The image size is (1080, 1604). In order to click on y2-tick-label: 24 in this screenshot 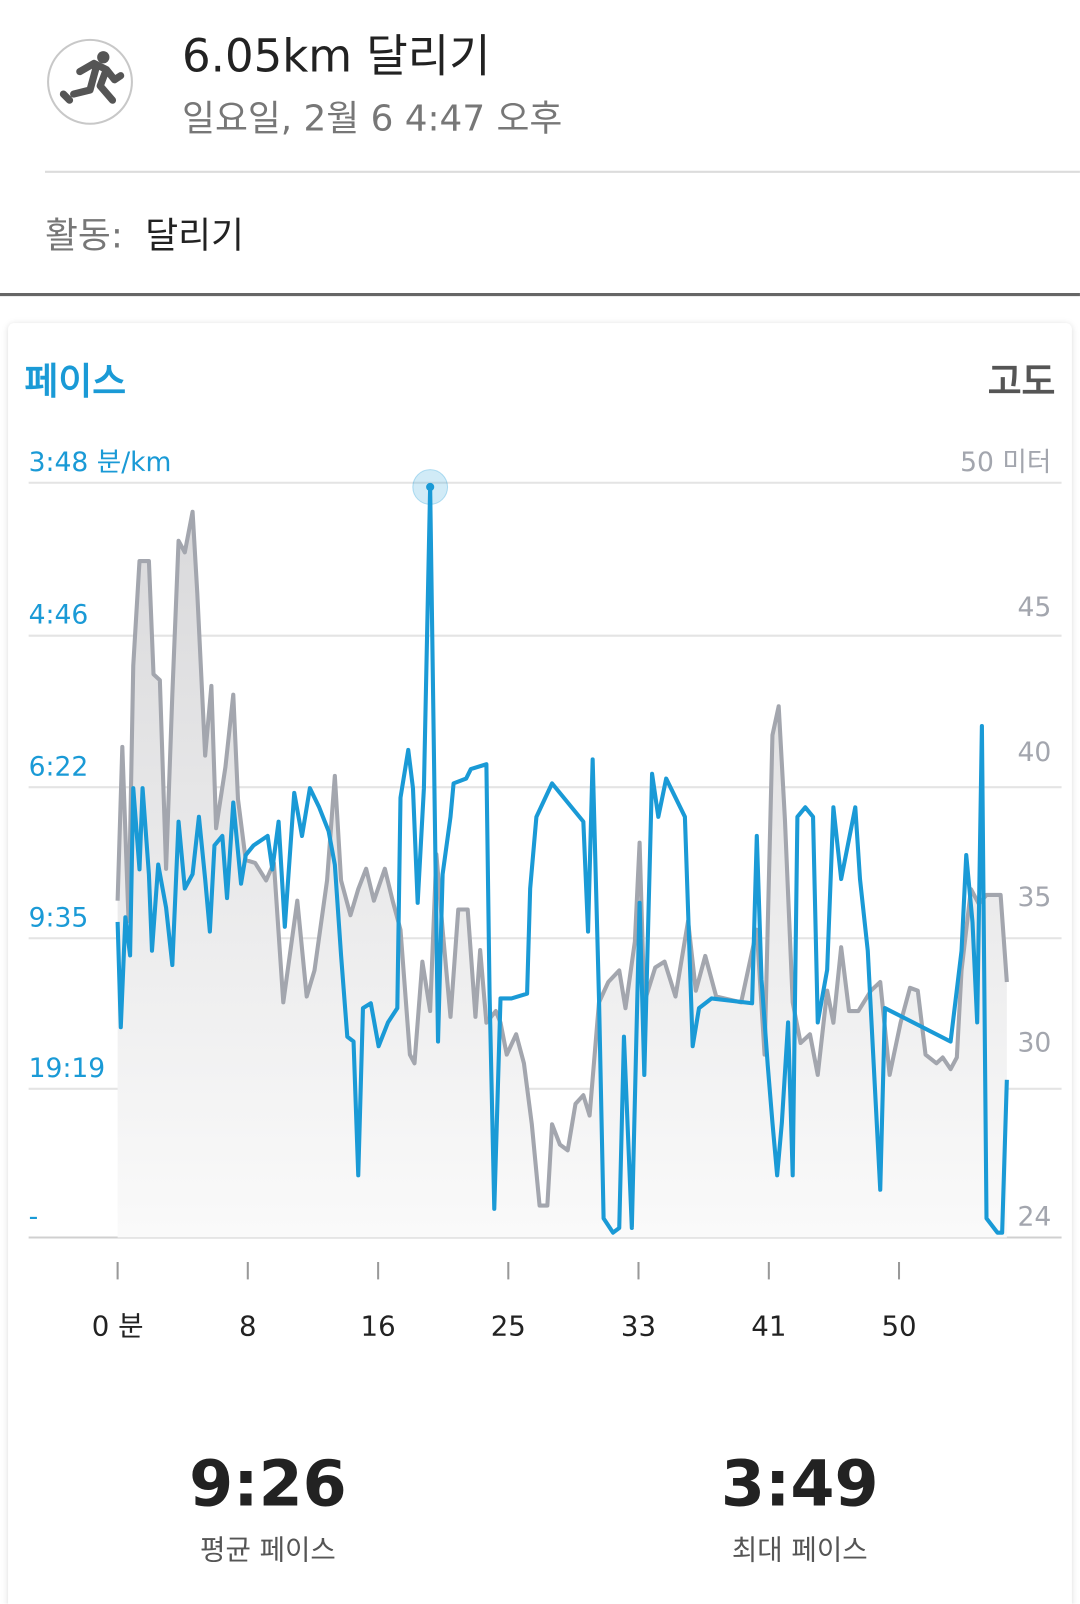, I will do `click(1035, 1217)`.